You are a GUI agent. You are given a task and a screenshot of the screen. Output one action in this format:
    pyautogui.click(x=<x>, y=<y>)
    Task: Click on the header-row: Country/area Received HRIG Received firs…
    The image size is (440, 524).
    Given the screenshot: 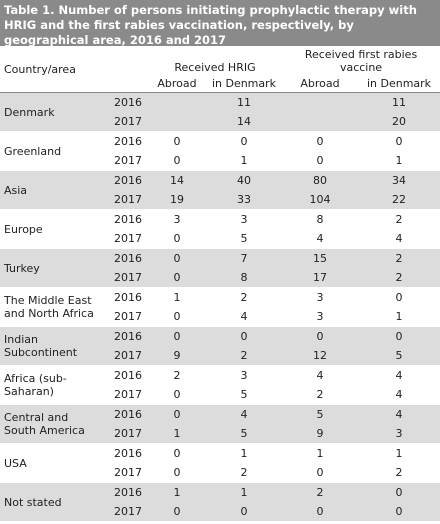 What is the action you would take?
    pyautogui.click(x=220, y=69)
    